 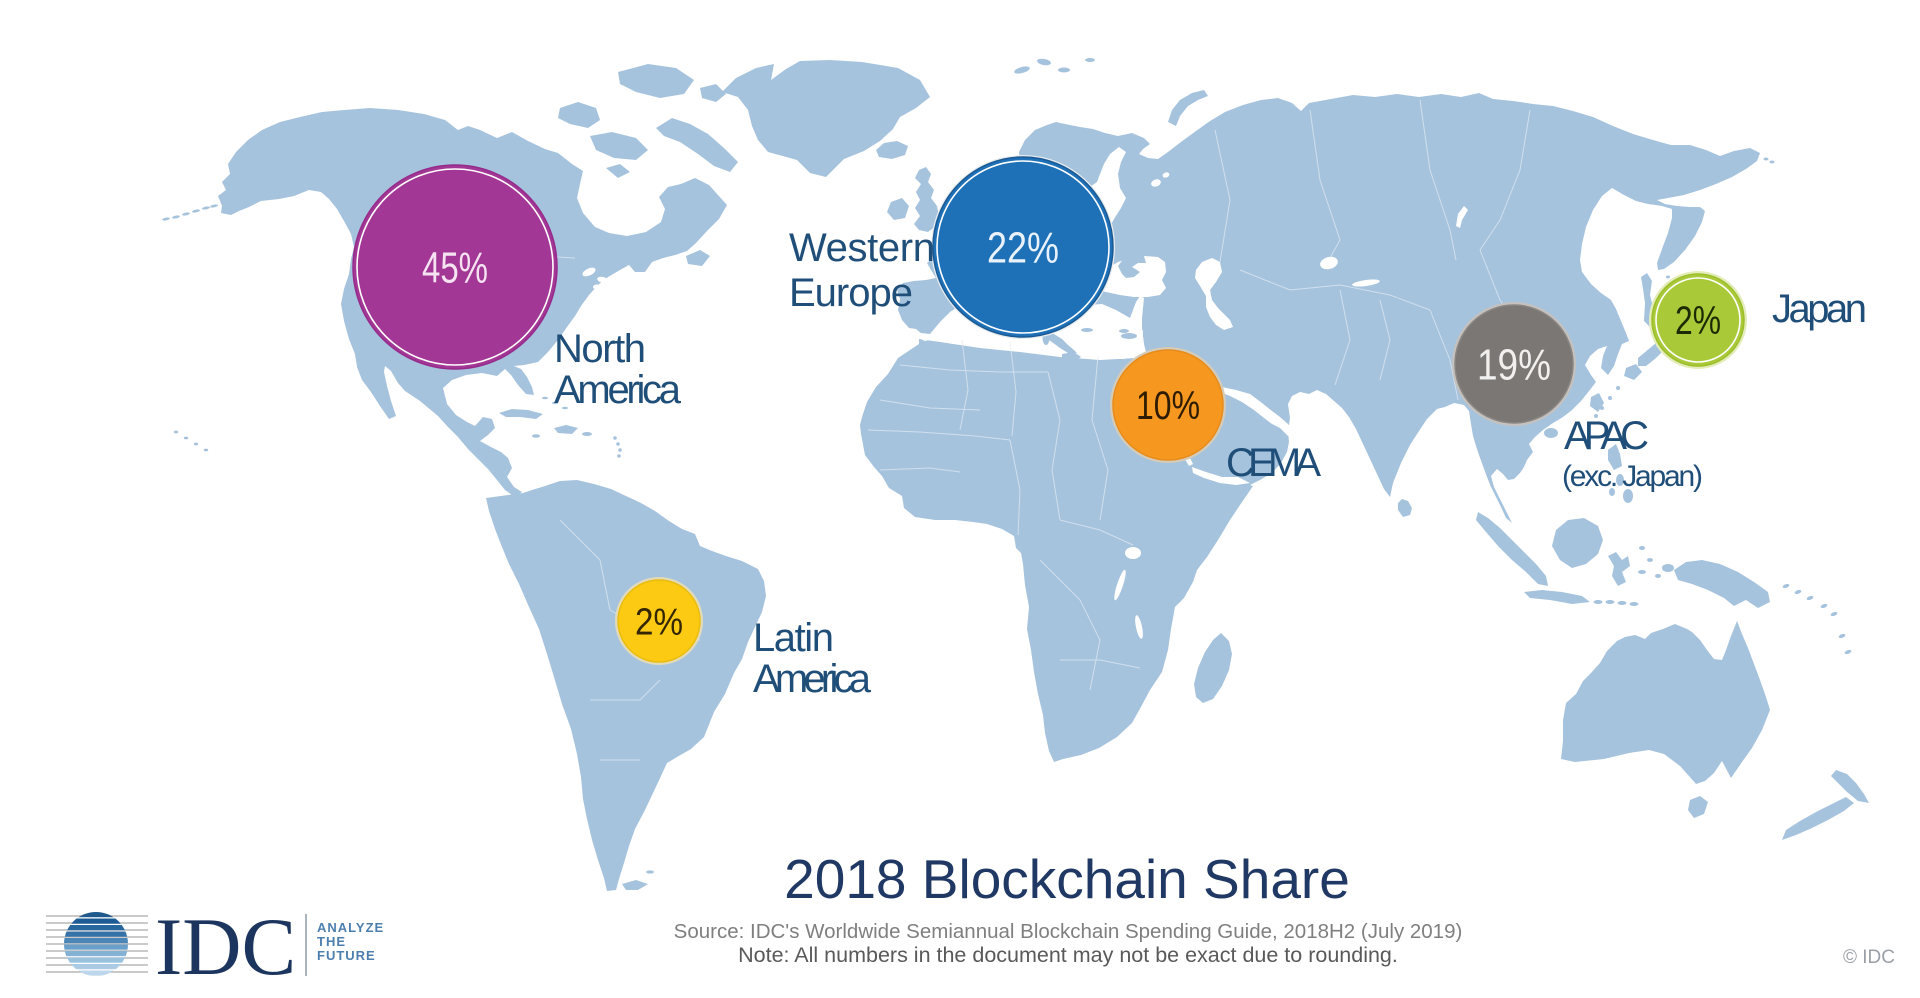 I want to click on svg-text: Japan, so click(x=1819, y=309).